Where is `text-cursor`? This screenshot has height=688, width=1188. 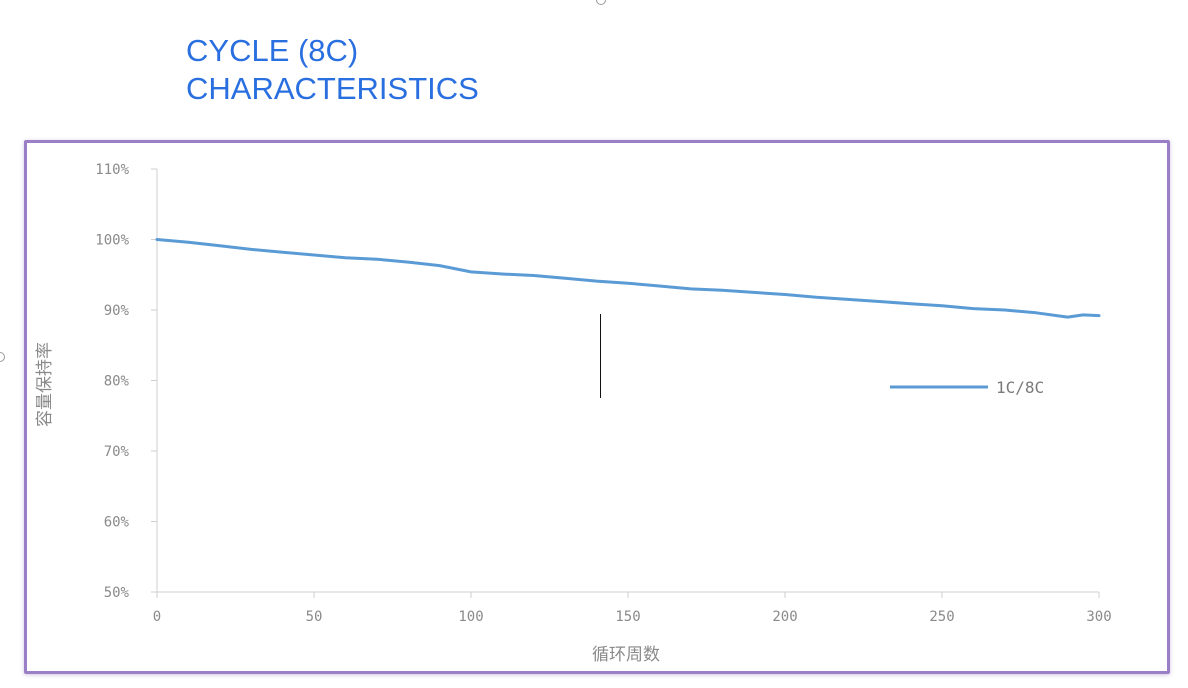 text-cursor is located at coordinates (600, 356).